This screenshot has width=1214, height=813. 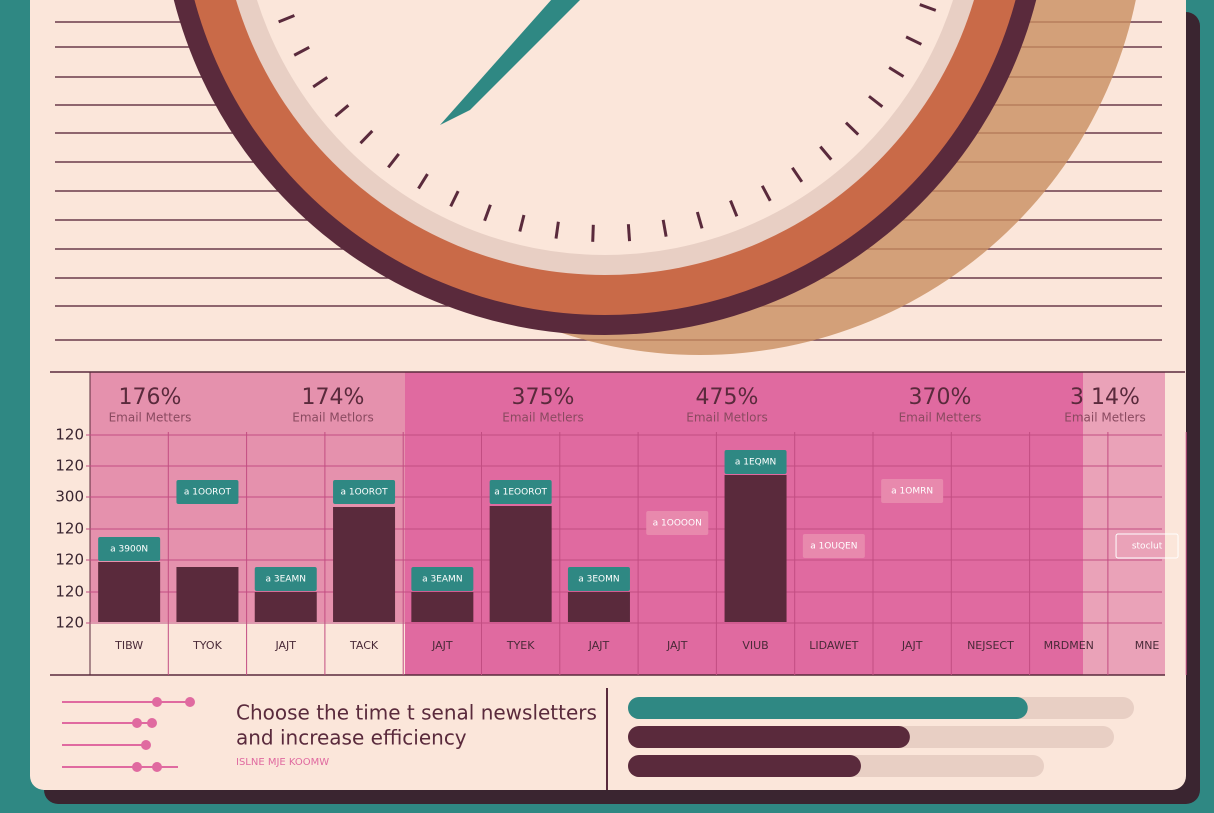 What do you see at coordinates (520, 645) in the screenshot?
I see `x-tick-label: TYEK` at bounding box center [520, 645].